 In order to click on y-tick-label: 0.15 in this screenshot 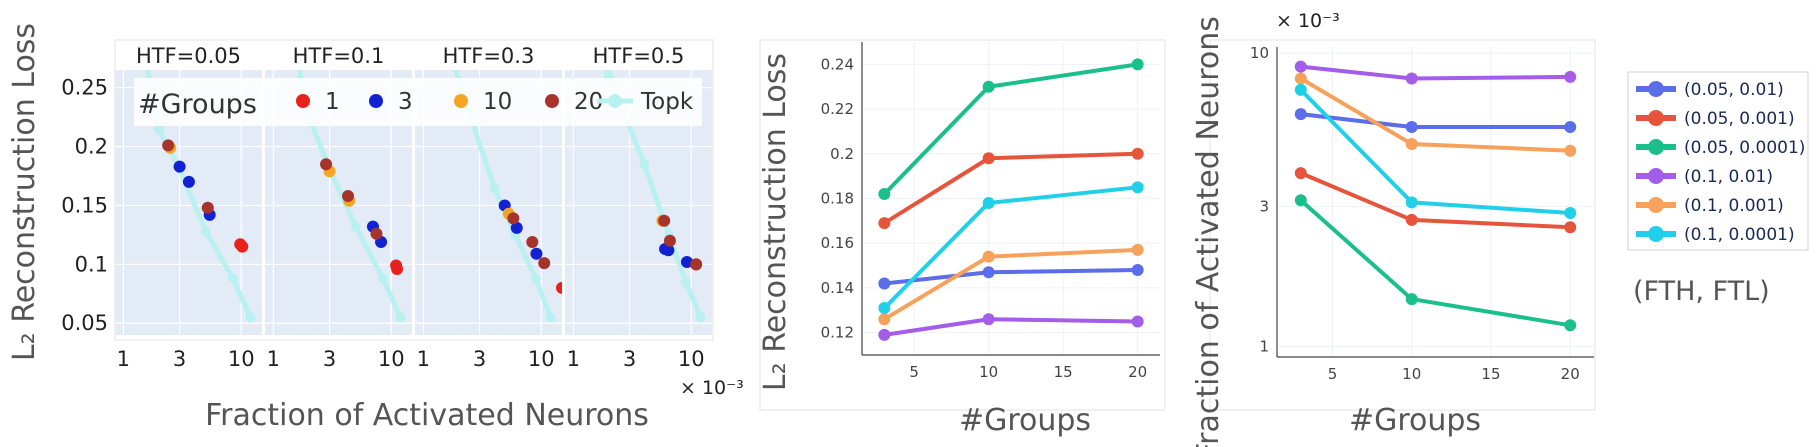, I will do `click(84, 205)`.